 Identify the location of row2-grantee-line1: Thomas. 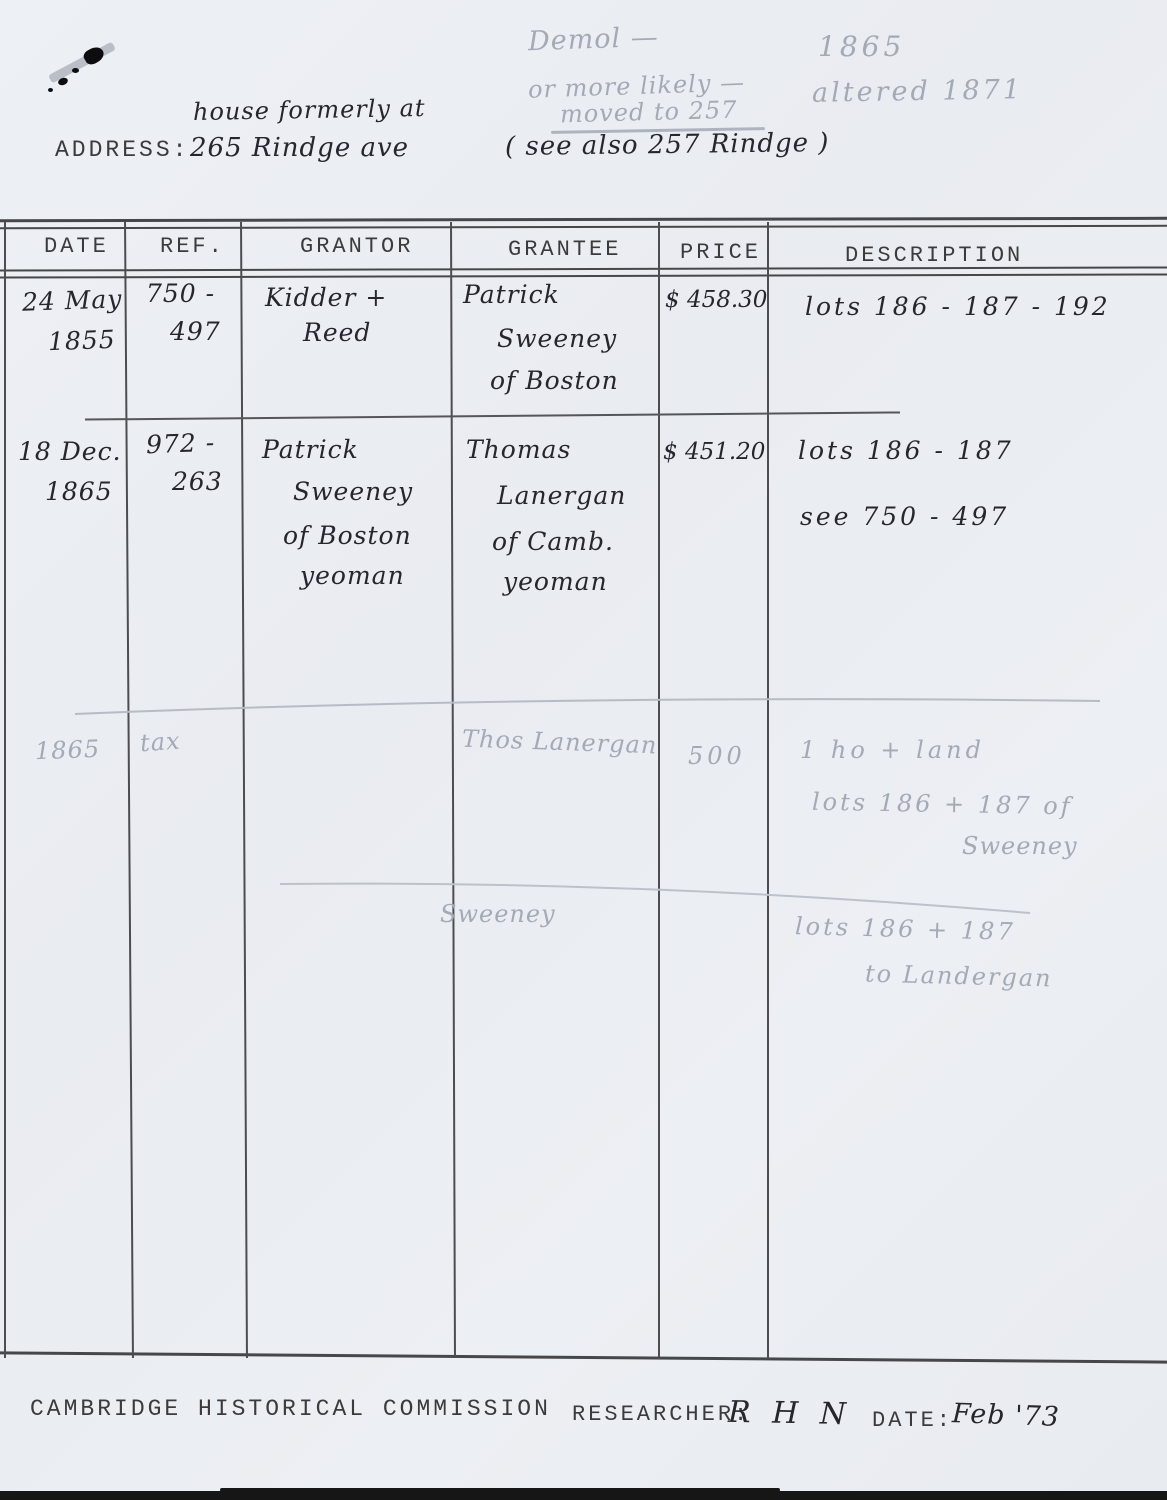
(519, 449).